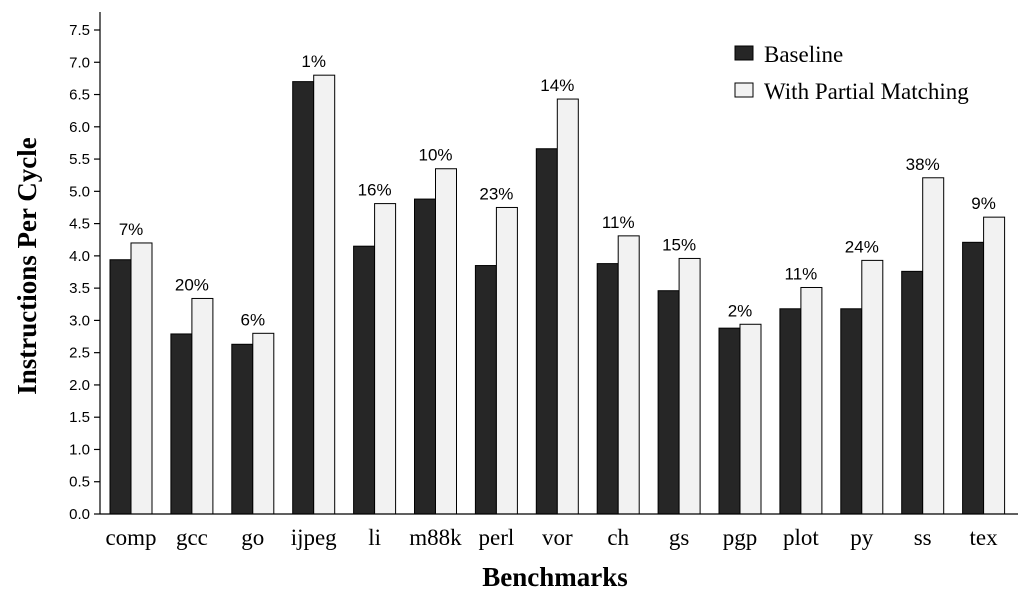 The image size is (1021, 592). What do you see at coordinates (27, 265) in the screenshot?
I see `y-axis-title: Instructions Per Cycle` at bounding box center [27, 265].